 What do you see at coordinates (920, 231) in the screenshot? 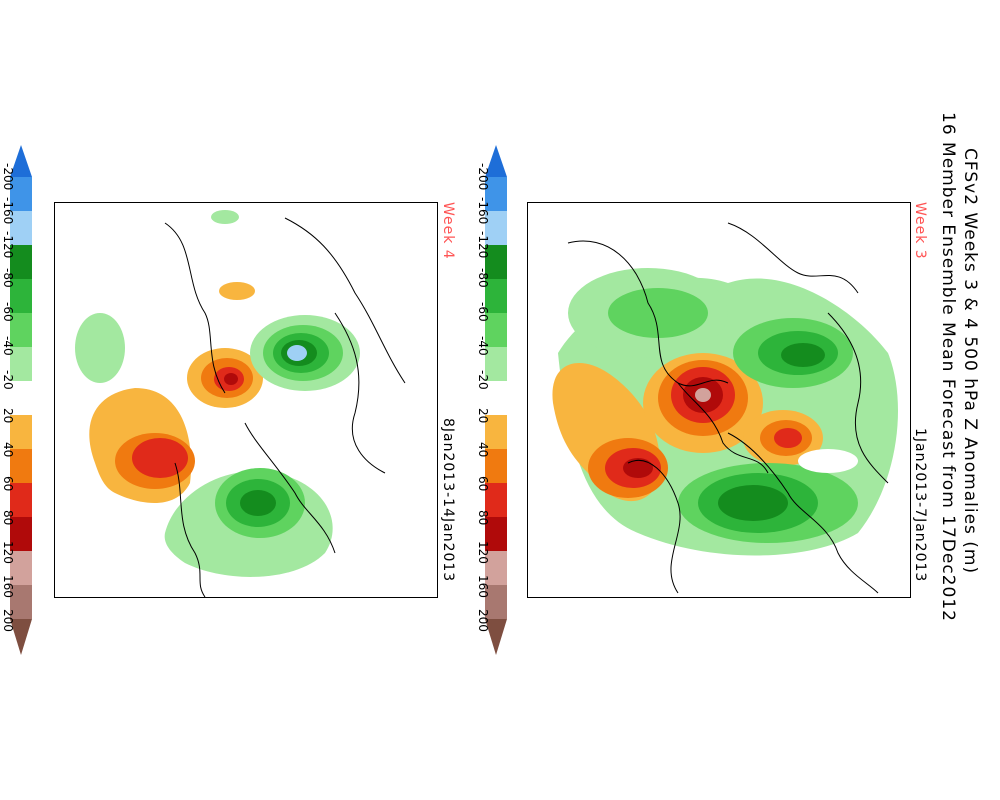
I see `panel-week-3-label: Week 3` at bounding box center [920, 231].